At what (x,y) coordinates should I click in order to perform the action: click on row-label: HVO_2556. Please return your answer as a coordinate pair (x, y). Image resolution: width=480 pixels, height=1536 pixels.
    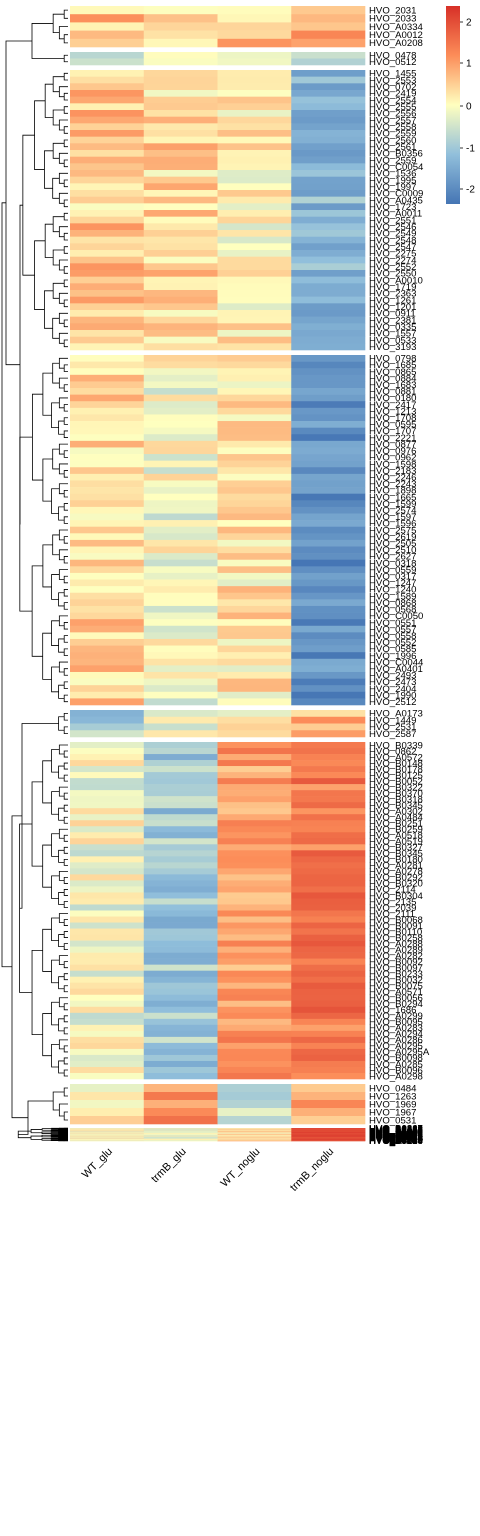
    Looking at the image, I should click on (392, 114).